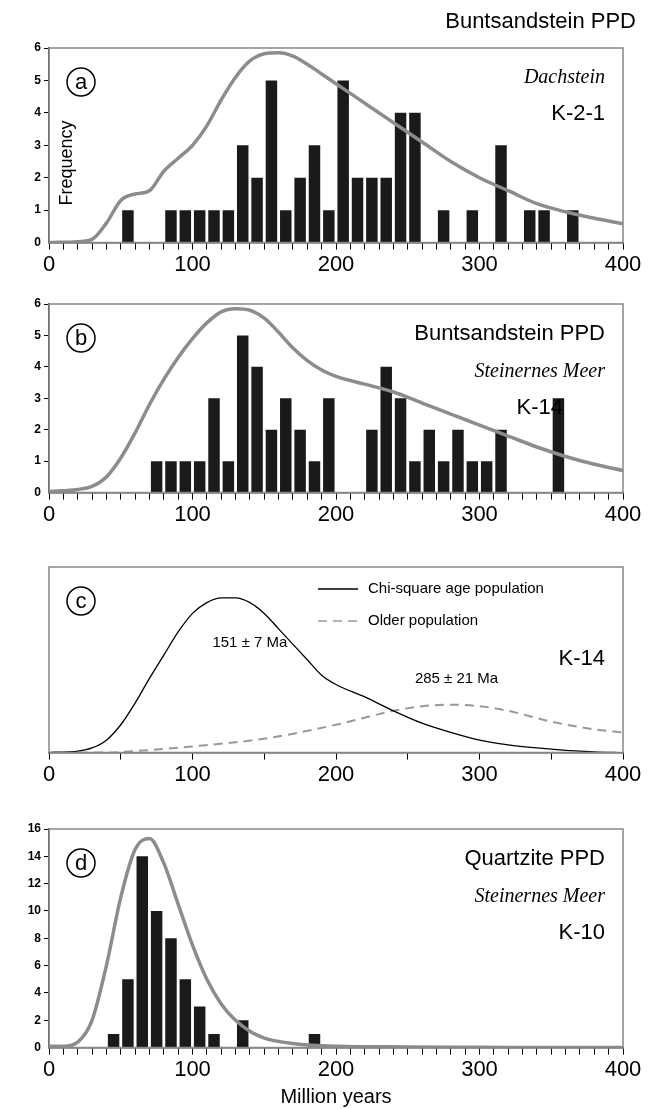 This screenshot has height=1109, width=656. Describe the element at coordinates (423, 620) in the screenshot. I see `legend-label: Older population` at that location.